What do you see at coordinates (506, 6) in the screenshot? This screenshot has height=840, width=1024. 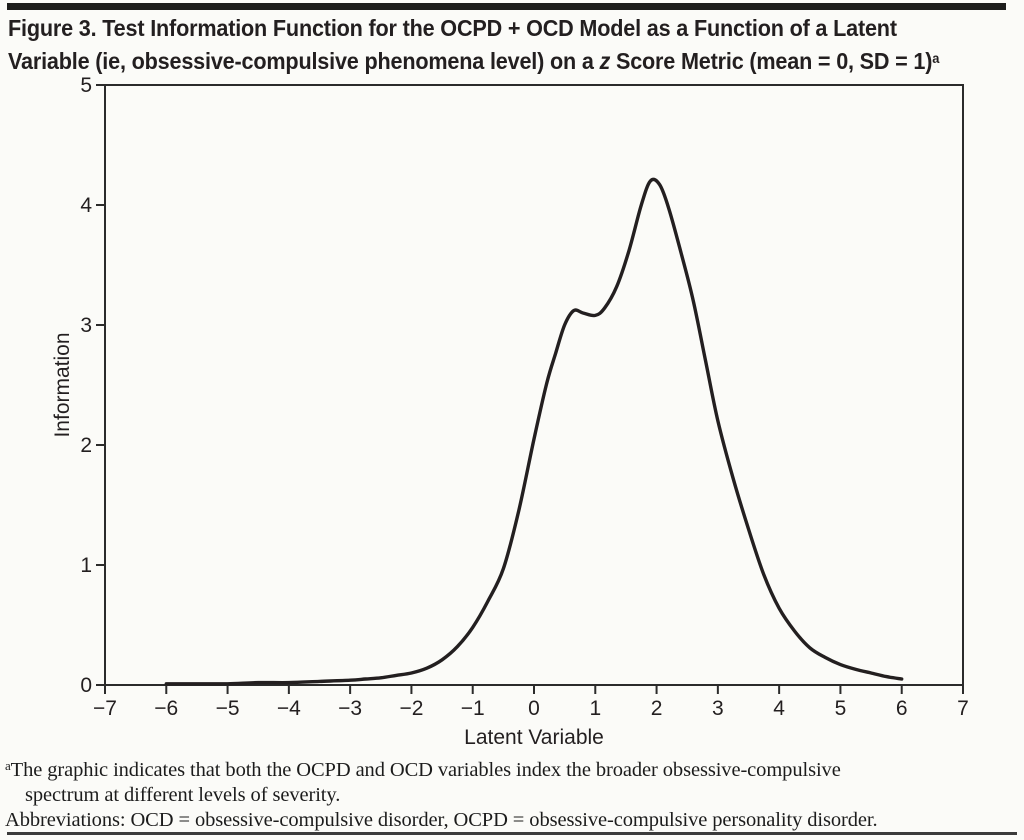 I see `top-rule` at bounding box center [506, 6].